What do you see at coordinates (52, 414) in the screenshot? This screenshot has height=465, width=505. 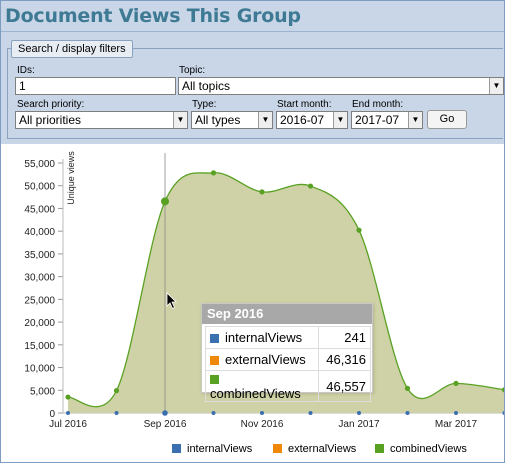 I see `y-tick-label: 0` at bounding box center [52, 414].